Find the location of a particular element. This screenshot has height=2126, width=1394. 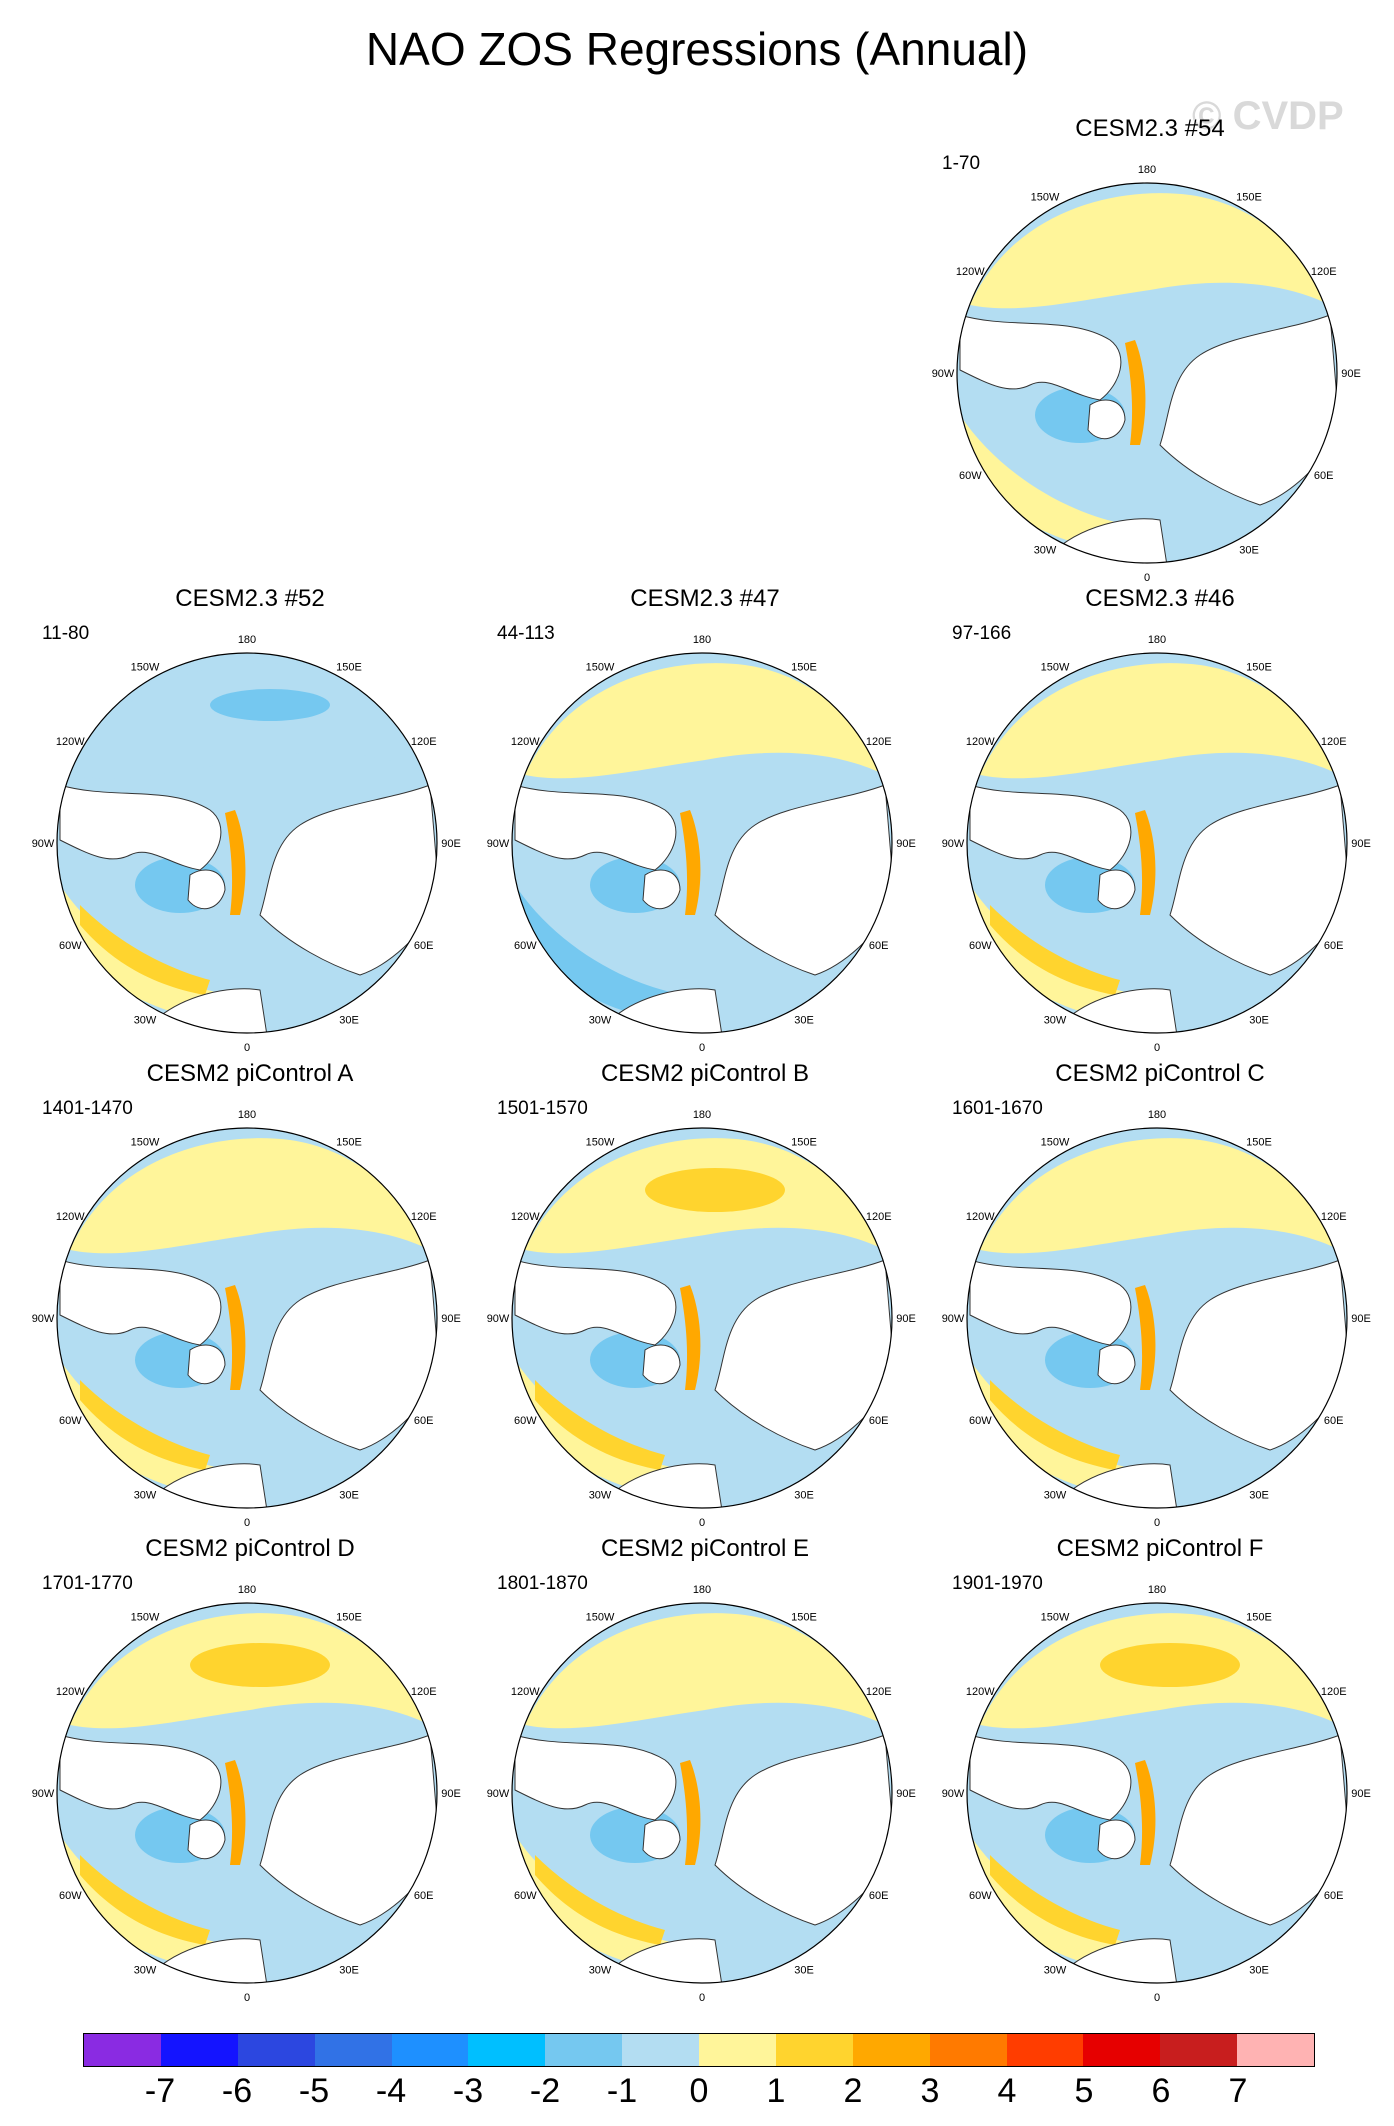

colorbar-tick: 3 is located at coordinates (930, 2091).